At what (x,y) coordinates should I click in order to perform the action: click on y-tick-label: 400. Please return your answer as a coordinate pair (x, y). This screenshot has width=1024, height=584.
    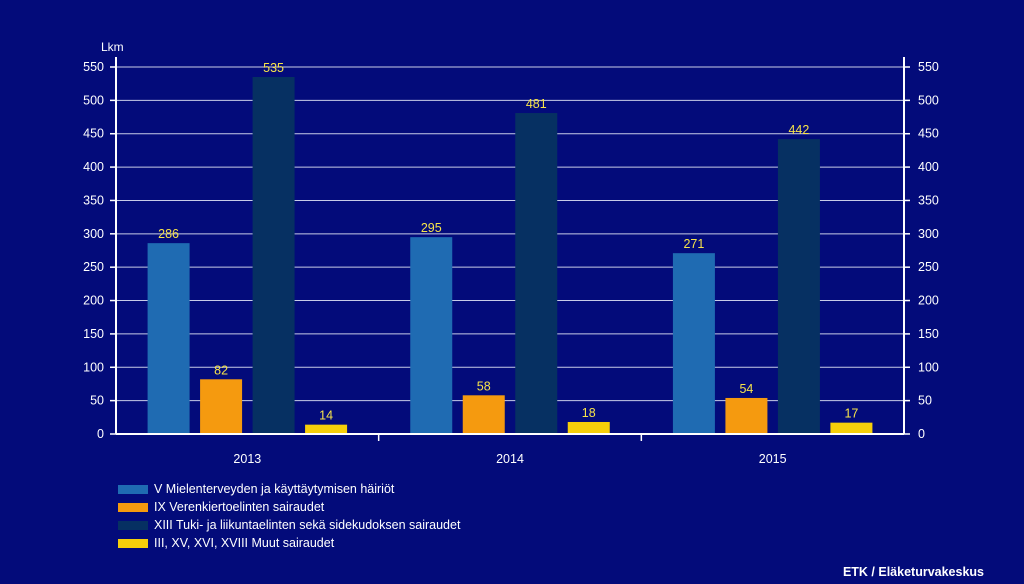
    Looking at the image, I should click on (93, 167).